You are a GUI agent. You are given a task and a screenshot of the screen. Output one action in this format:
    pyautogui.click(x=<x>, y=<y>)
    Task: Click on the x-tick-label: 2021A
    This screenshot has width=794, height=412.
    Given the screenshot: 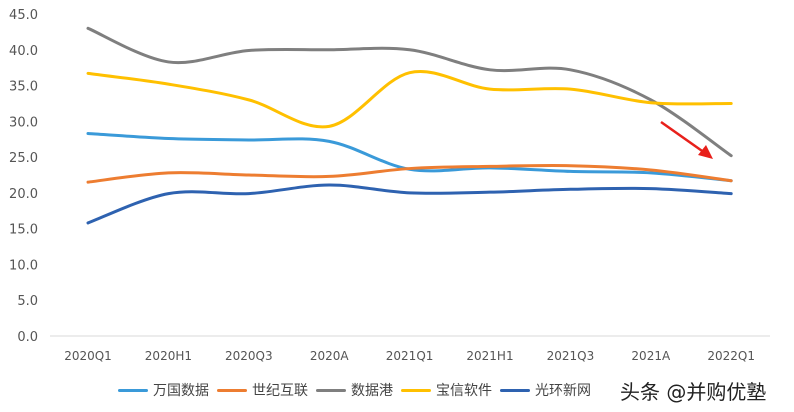 What is the action you would take?
    pyautogui.click(x=651, y=356)
    